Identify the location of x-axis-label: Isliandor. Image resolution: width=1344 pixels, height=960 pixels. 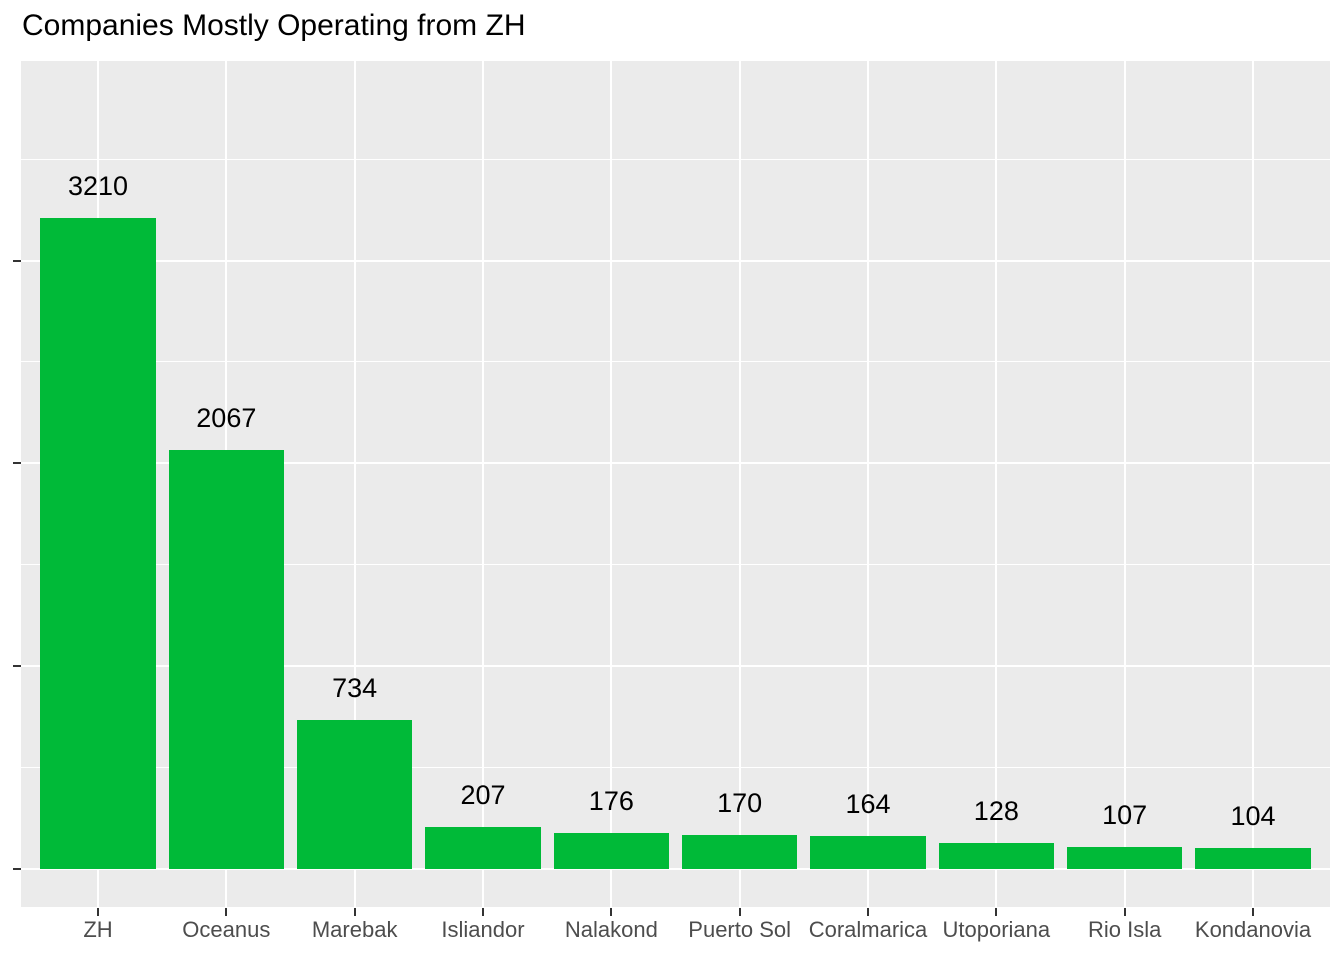
(483, 929).